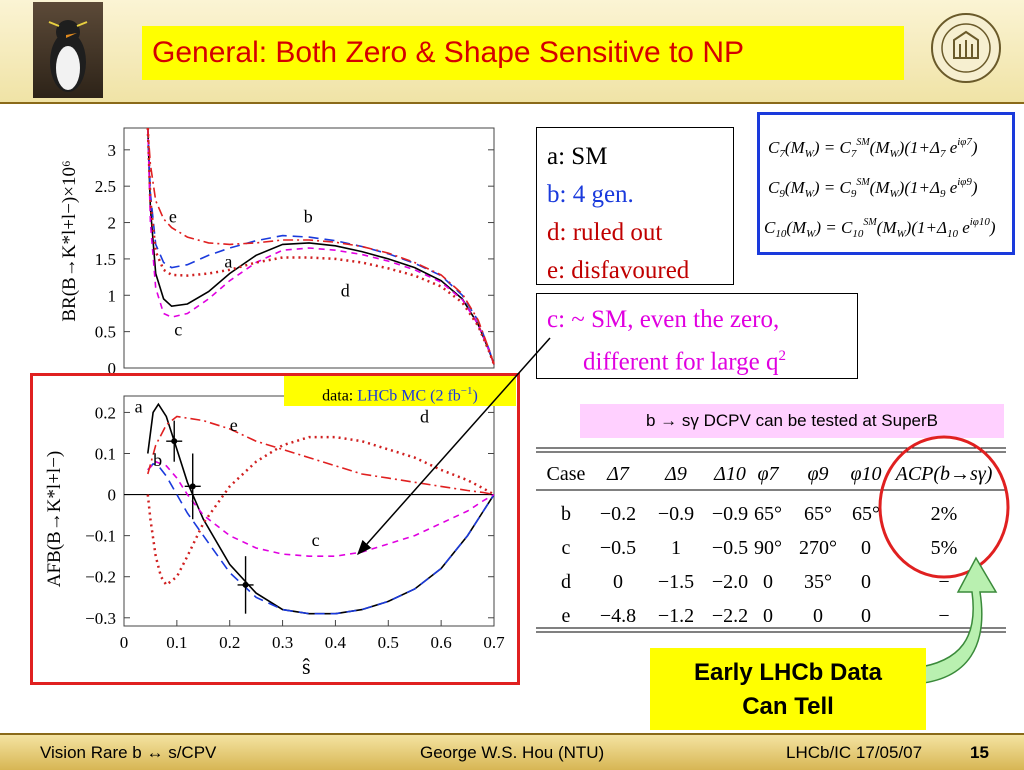  I want to click on afb-curve-c, so click(321, 508).